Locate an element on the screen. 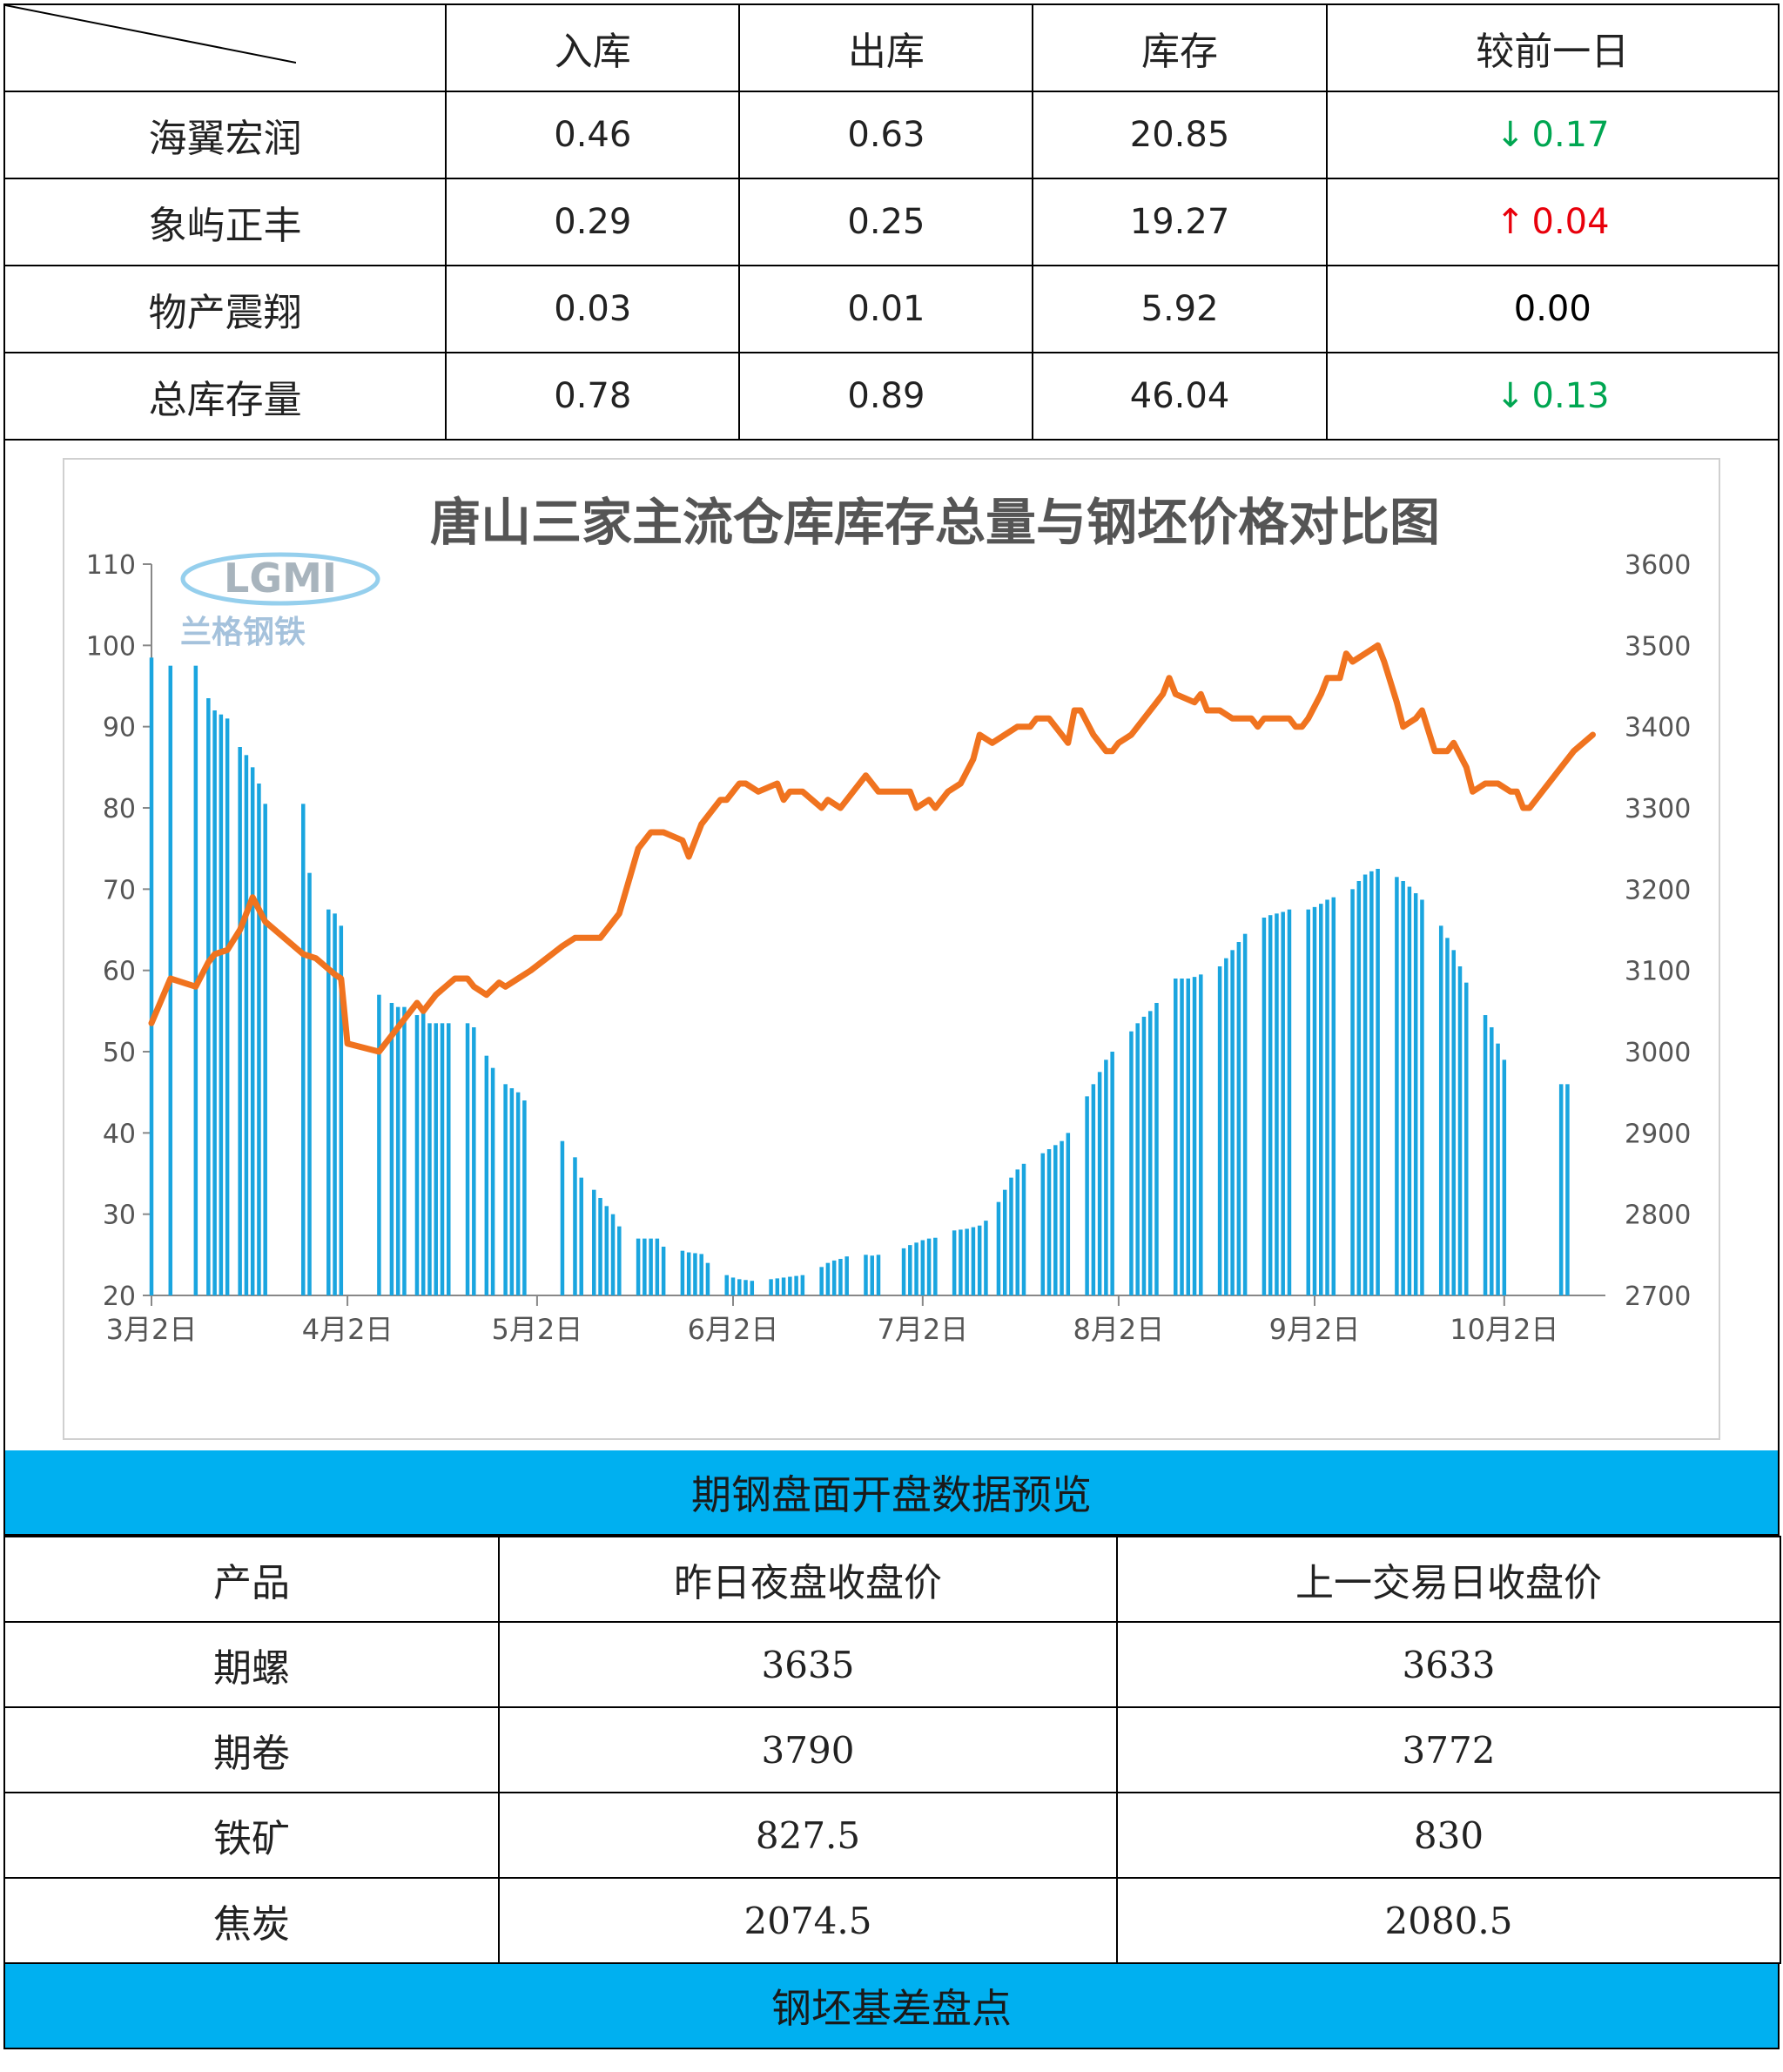 The height and width of the screenshot is (2072, 1783). y-left-tick-label: 60 is located at coordinates (119, 972).